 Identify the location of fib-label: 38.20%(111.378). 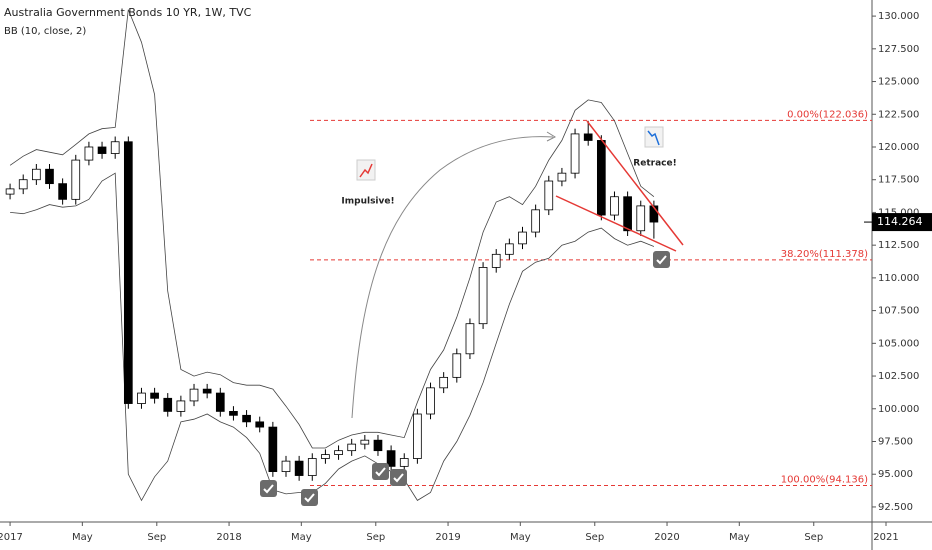
(824, 254).